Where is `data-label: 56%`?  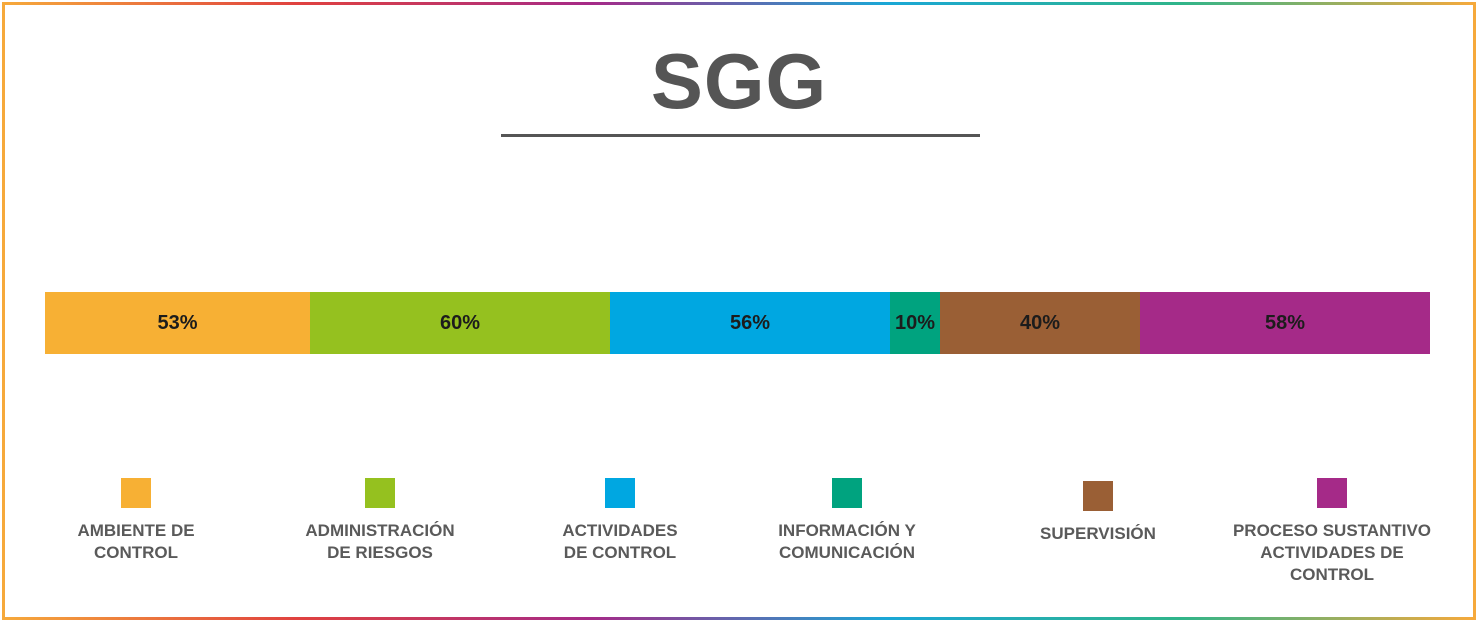 data-label: 56% is located at coordinates (750, 322).